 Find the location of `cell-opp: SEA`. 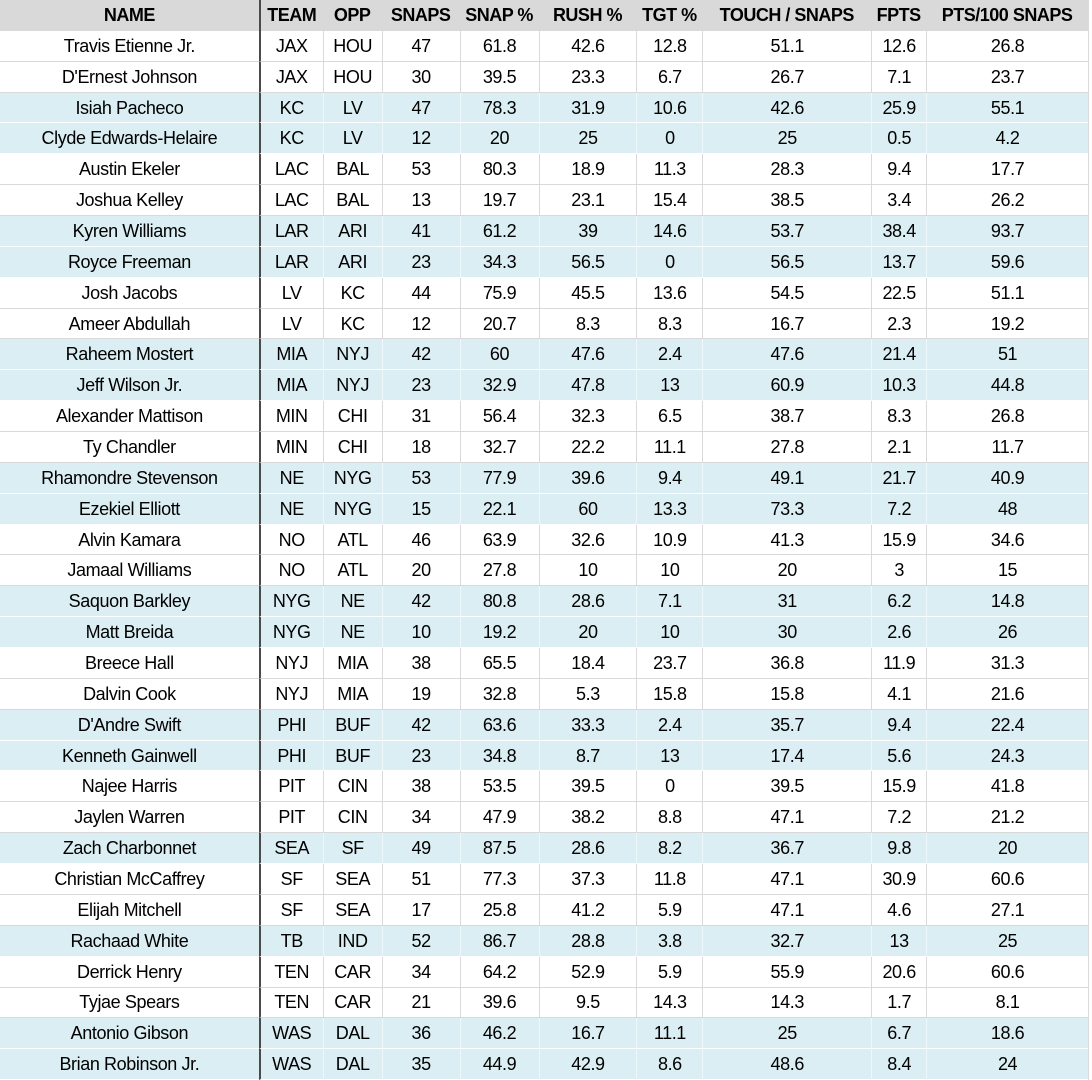

cell-opp: SEA is located at coordinates (352, 879).